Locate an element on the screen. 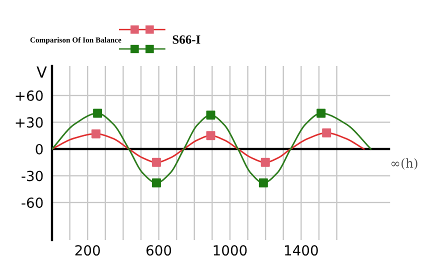 The width and height of the screenshot is (428, 280). x-tick-label: 1400 is located at coordinates (301, 250).